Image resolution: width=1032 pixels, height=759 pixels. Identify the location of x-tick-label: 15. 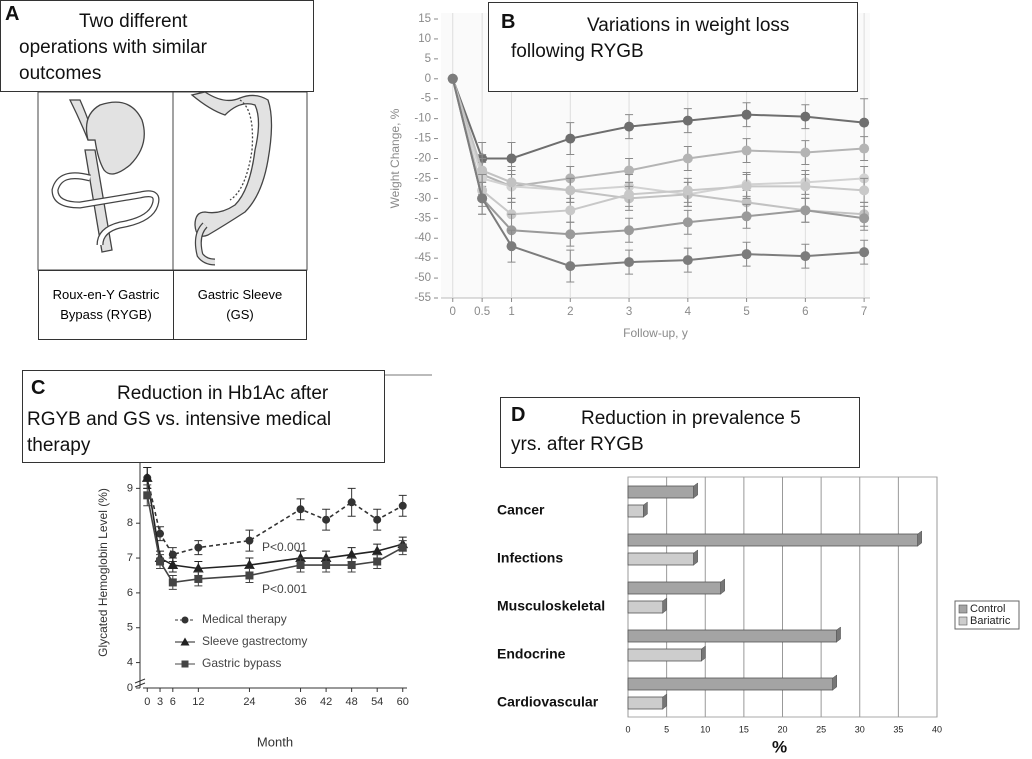
(744, 729).